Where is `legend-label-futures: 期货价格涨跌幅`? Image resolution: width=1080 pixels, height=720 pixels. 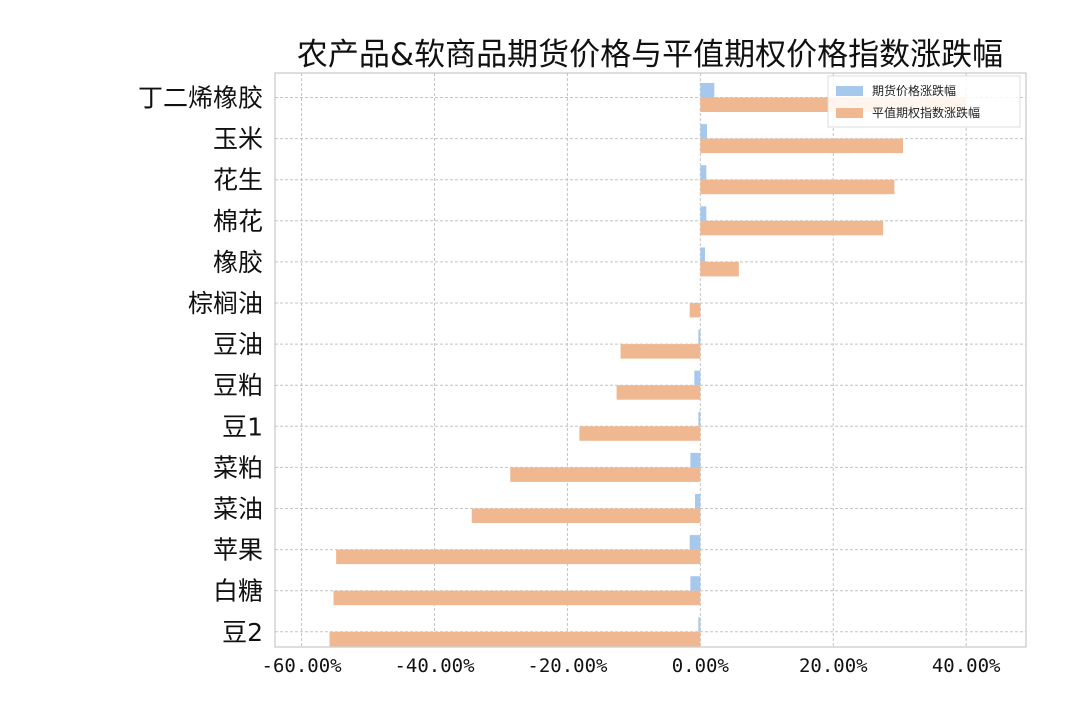 legend-label-futures: 期货价格涨跌幅 is located at coordinates (914, 90).